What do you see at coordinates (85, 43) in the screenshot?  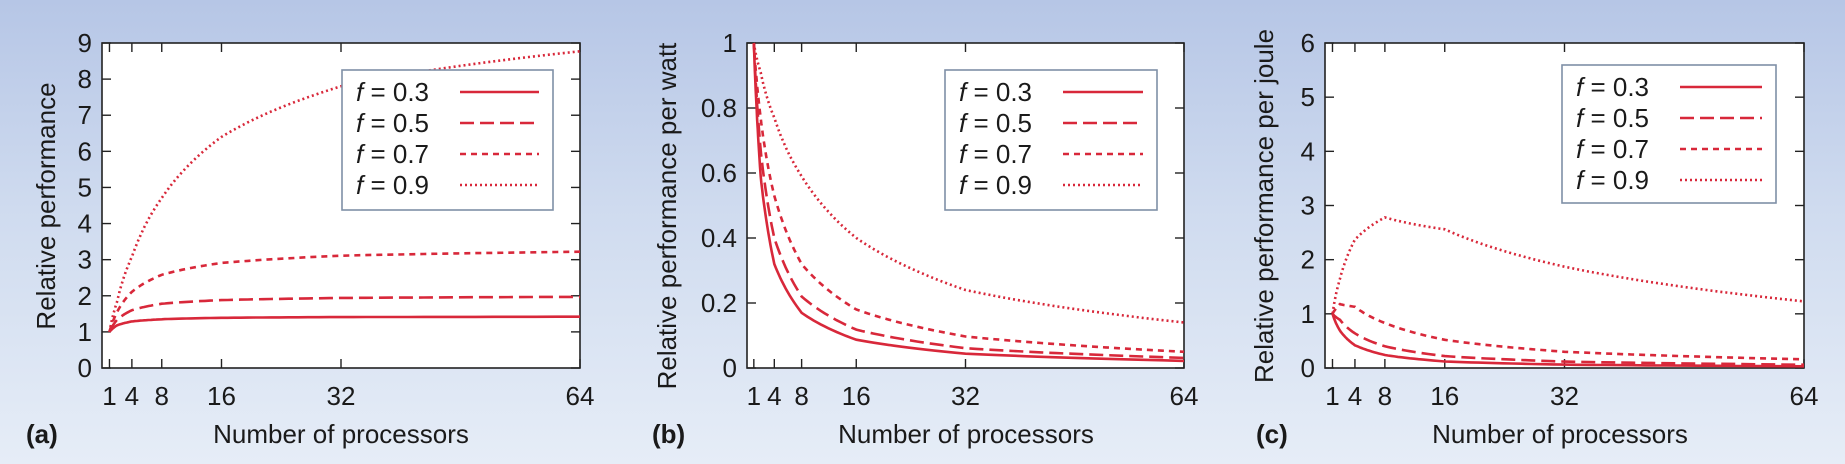 I see `y-tick-label: 9` at bounding box center [85, 43].